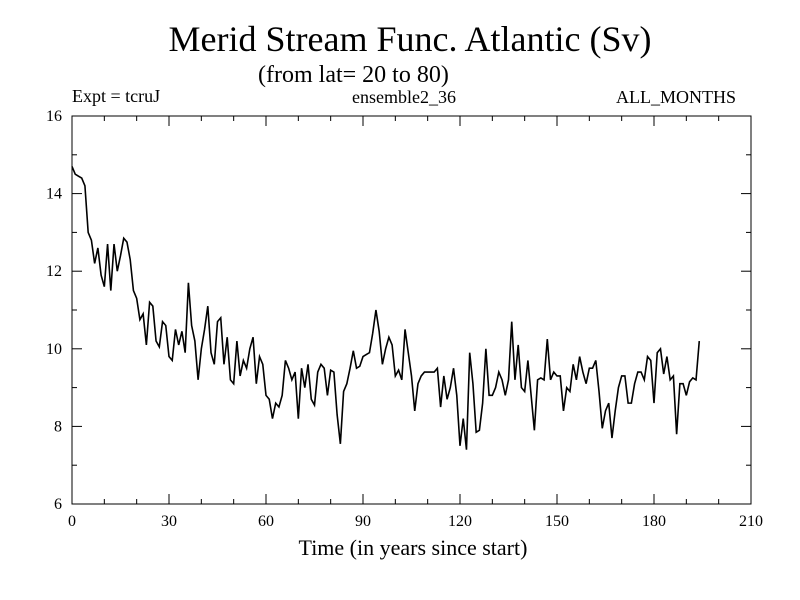 This screenshot has width=800, height=600. Describe the element at coordinates (116, 96) in the screenshot. I see `experiment-label: Expt = tcruJ` at that location.